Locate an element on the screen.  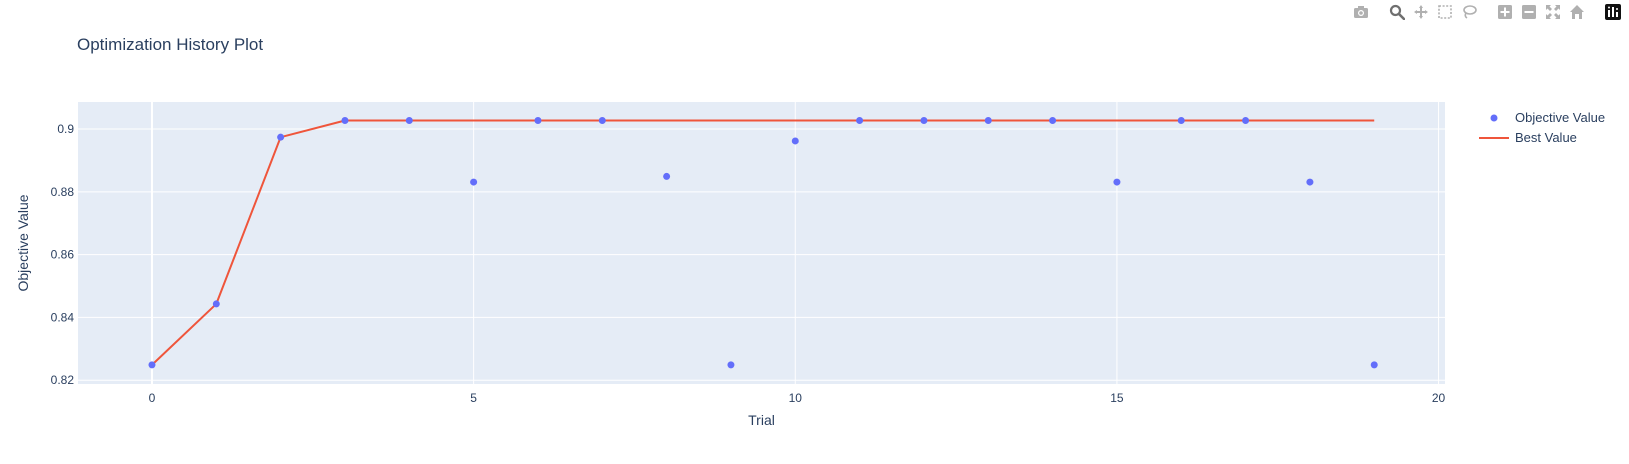
camera-icon is located at coordinates (1361, 12).